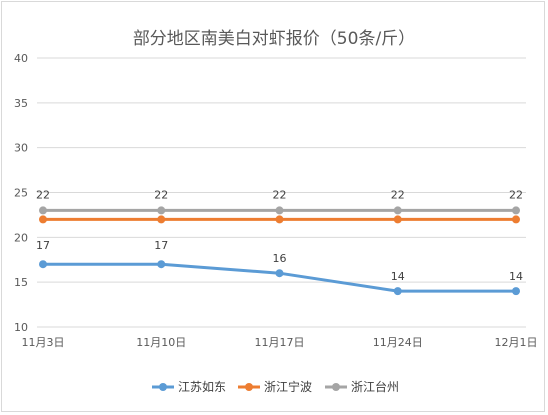  Describe the element at coordinates (161, 342) in the screenshot. I see `x-tick-label-1: 11月10日` at that location.